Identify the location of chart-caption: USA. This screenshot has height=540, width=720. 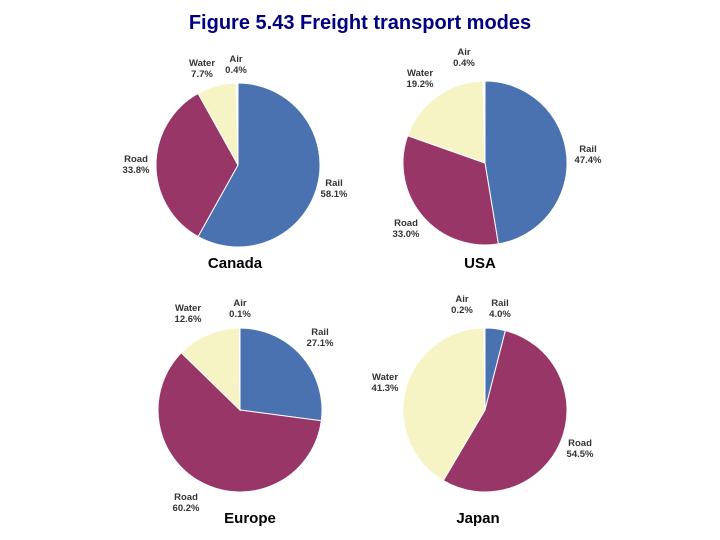
(480, 263).